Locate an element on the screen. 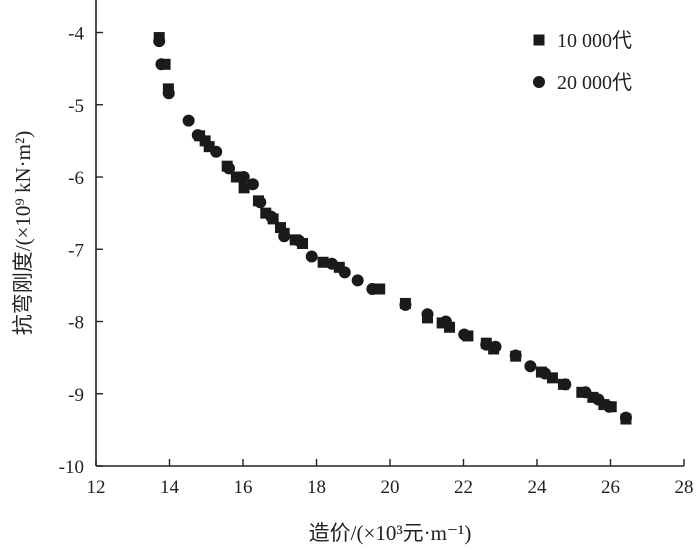 This screenshot has height=555, width=700. y-tick-label: -8 is located at coordinates (76, 323).